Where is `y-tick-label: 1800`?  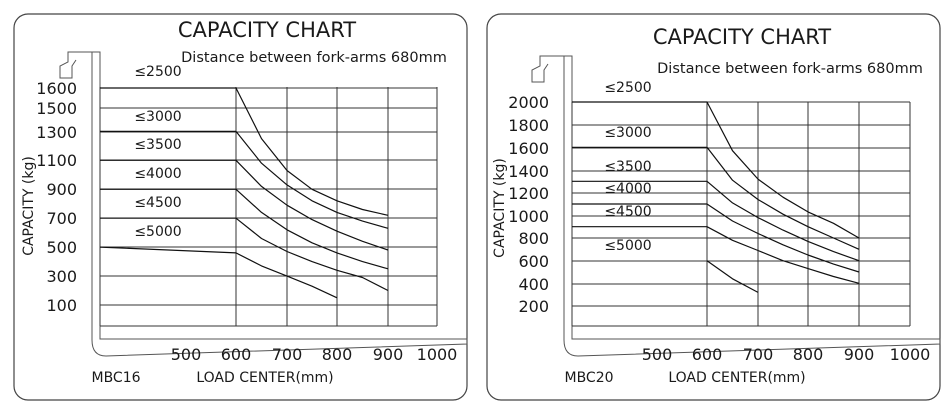 y-tick-label: 1800 is located at coordinates (528, 125).